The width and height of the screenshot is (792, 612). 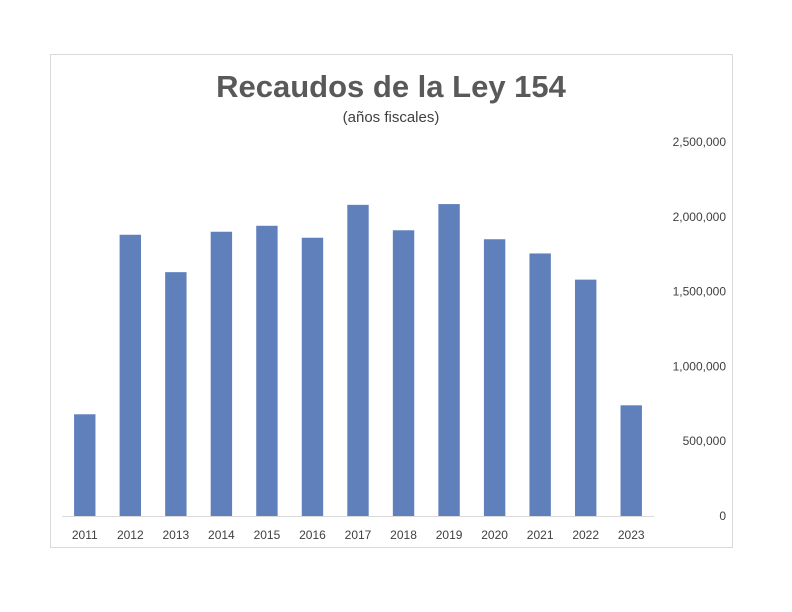 I want to click on x-tick-label-2015: 2015, so click(x=267, y=535).